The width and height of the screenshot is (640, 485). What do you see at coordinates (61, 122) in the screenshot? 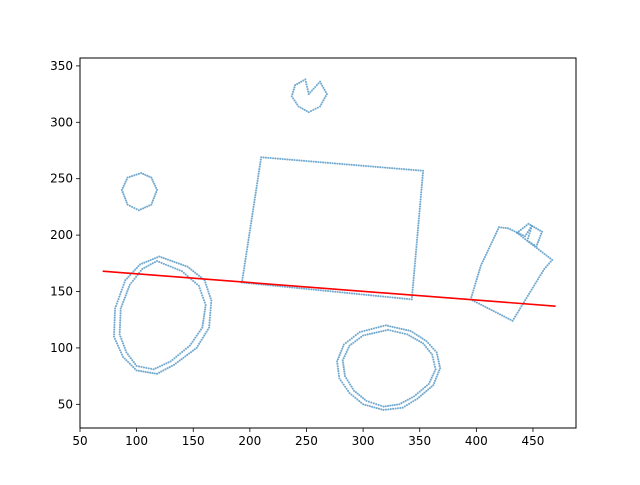
I see `y-tick-label: 300` at bounding box center [61, 122].